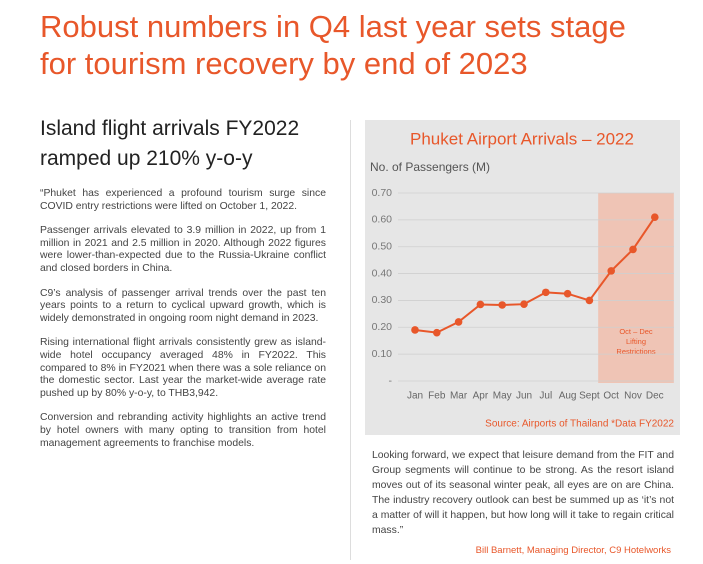  What do you see at coordinates (636, 341) in the screenshot?
I see `highlight-label: Lifting` at bounding box center [636, 341].